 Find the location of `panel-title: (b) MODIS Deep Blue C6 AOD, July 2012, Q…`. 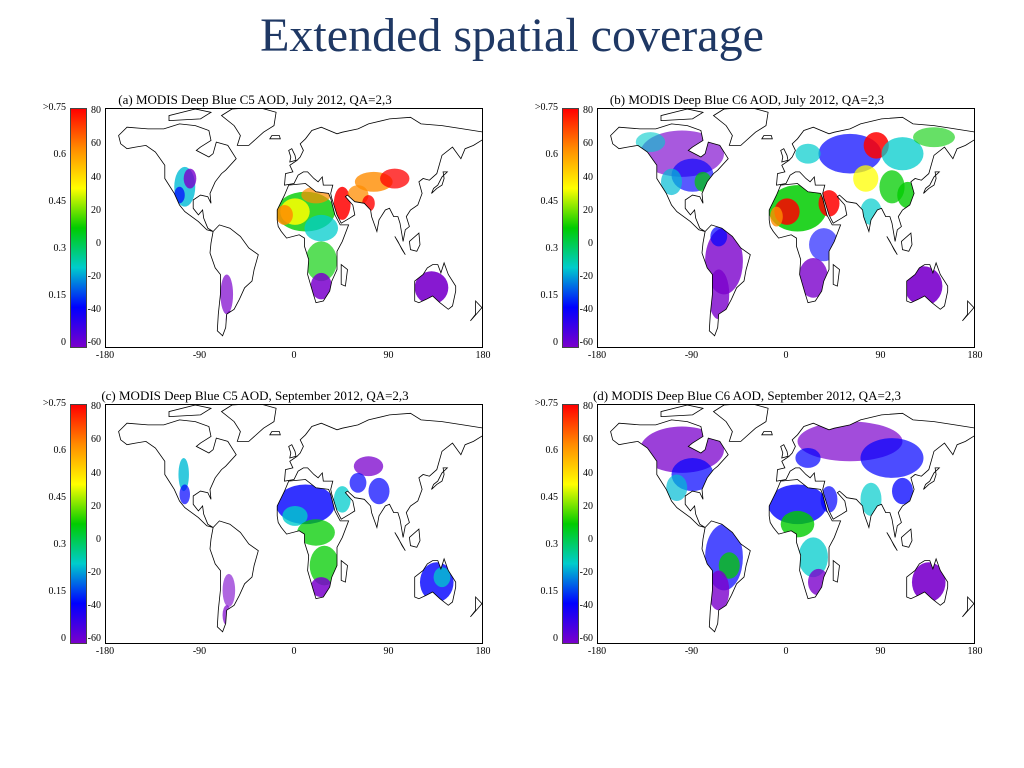

panel-title: (b) MODIS Deep Blue C6 AOD, July 2012, Q… is located at coordinates (747, 99).